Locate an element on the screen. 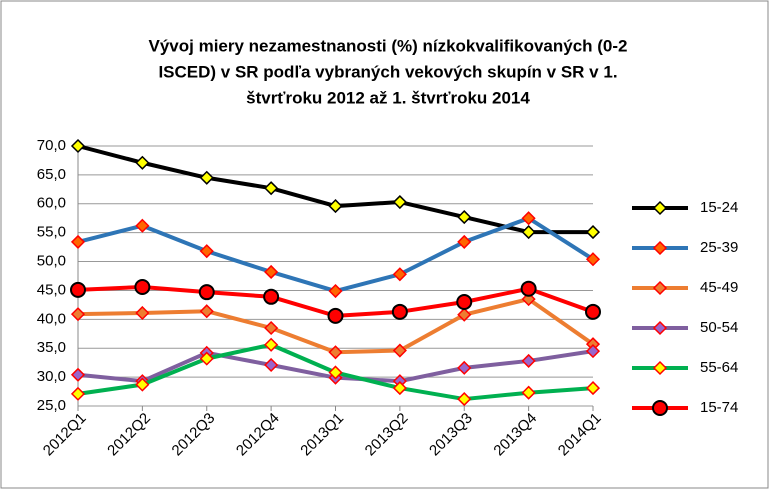  chart-title: štvrťroku 2012 až 1. štvrťroku 2014 is located at coordinates (388, 97).